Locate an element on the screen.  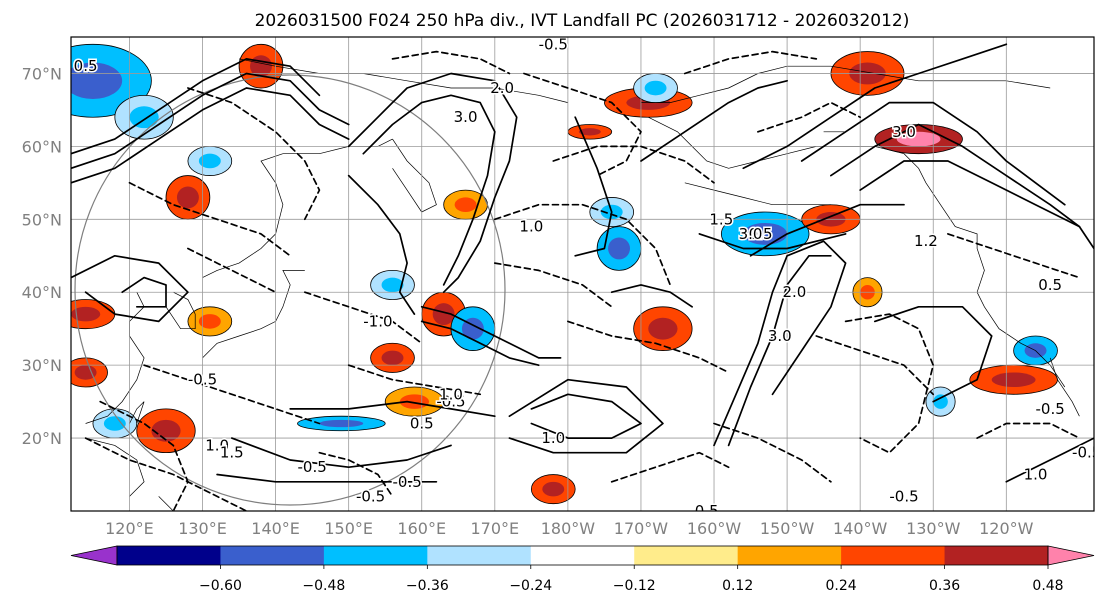
contour-label: 1.5 is located at coordinates (232, 453).